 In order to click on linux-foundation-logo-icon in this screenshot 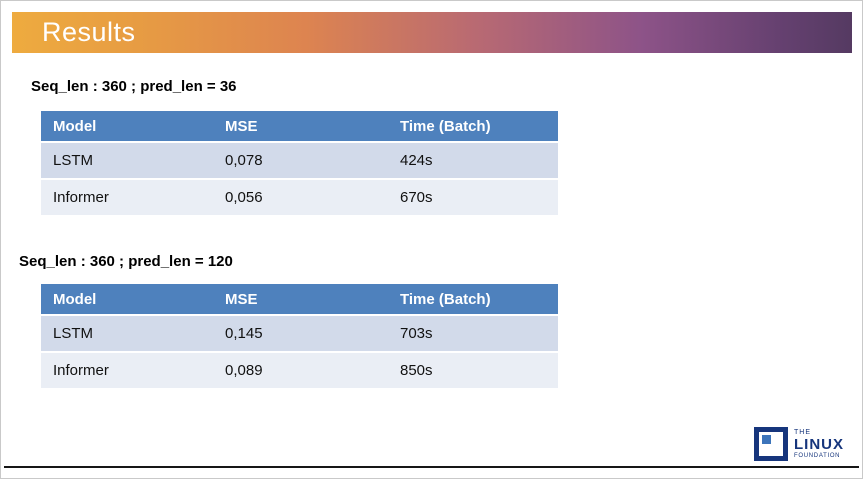, I will do `click(771, 444)`.